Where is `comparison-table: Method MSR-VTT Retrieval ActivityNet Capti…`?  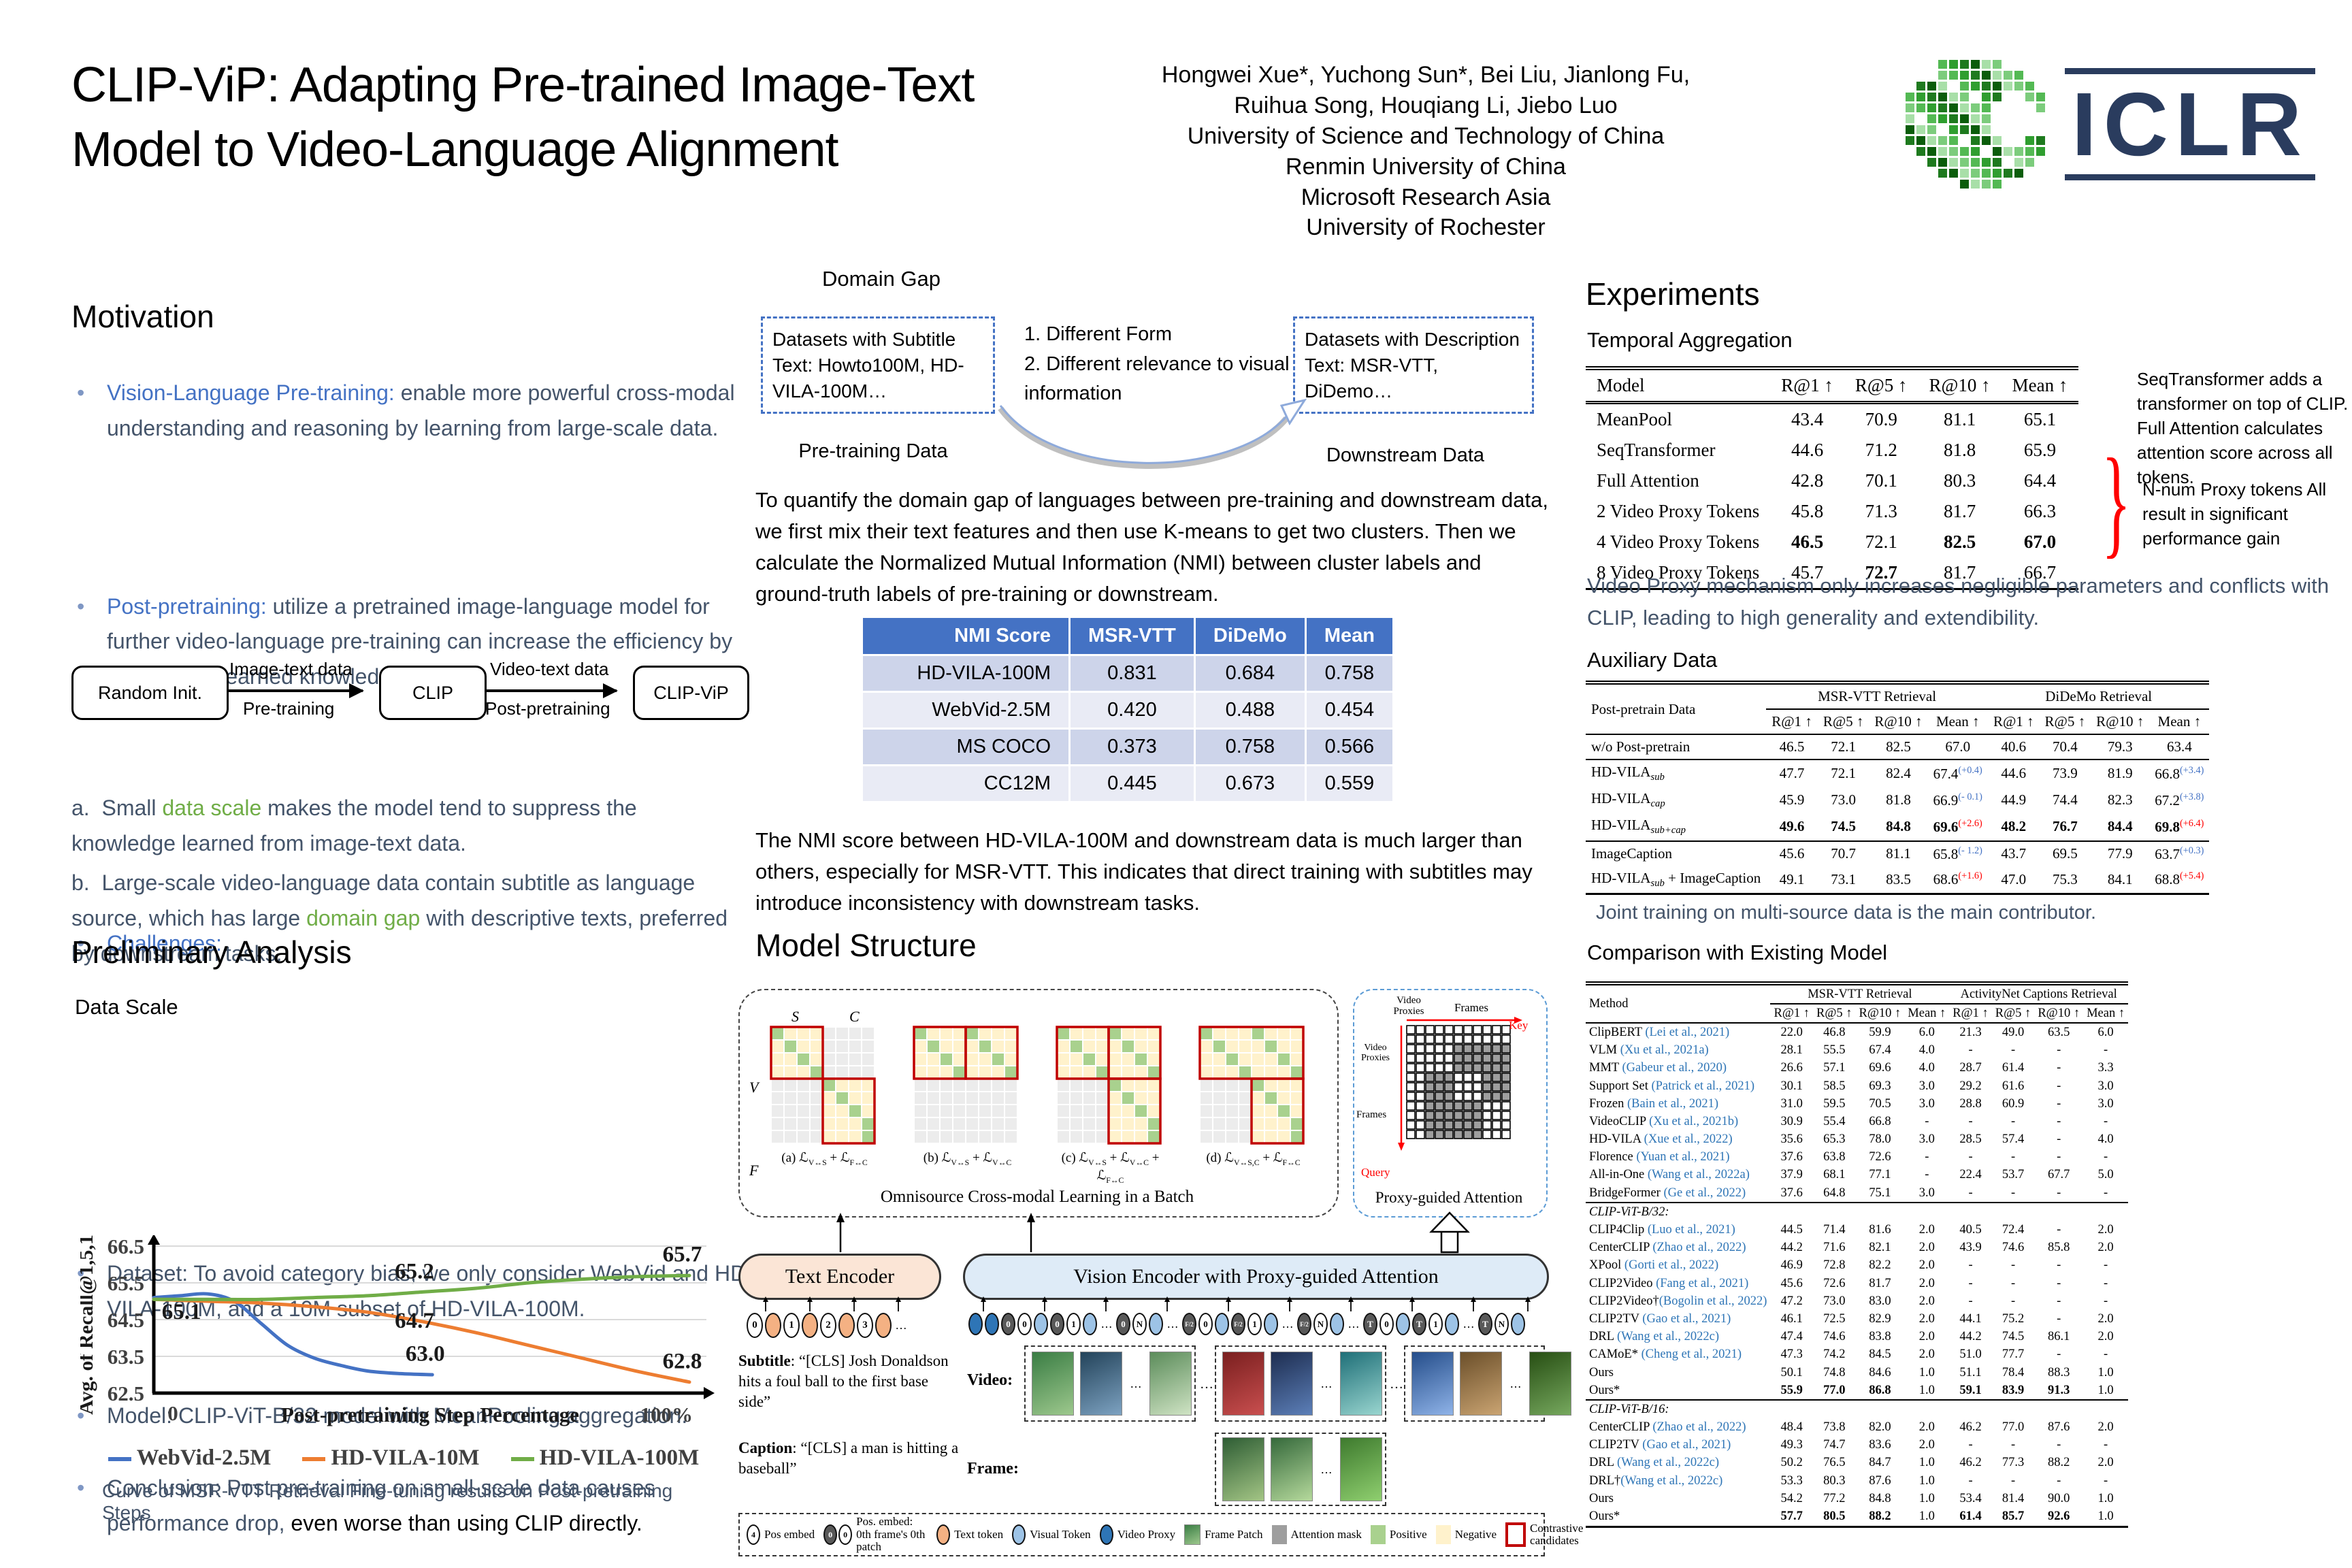 comparison-table: Method MSR-VTT Retrieval ActivityNet Capti… is located at coordinates (1858, 1255).